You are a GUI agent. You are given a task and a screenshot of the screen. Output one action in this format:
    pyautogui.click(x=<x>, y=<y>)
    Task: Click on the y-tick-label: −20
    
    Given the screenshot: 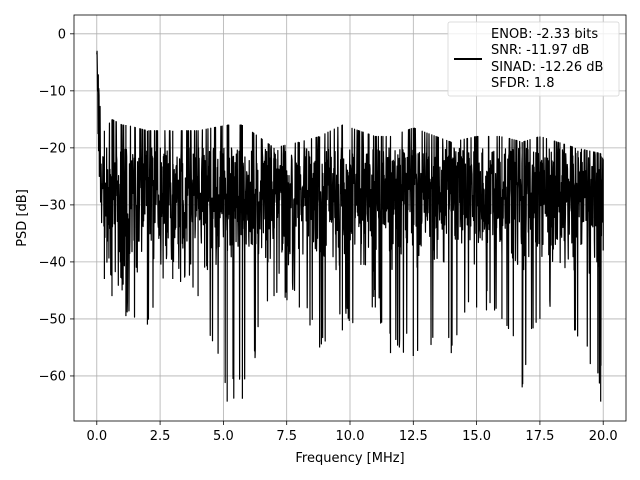 What is the action you would take?
    pyautogui.click(x=52, y=148)
    